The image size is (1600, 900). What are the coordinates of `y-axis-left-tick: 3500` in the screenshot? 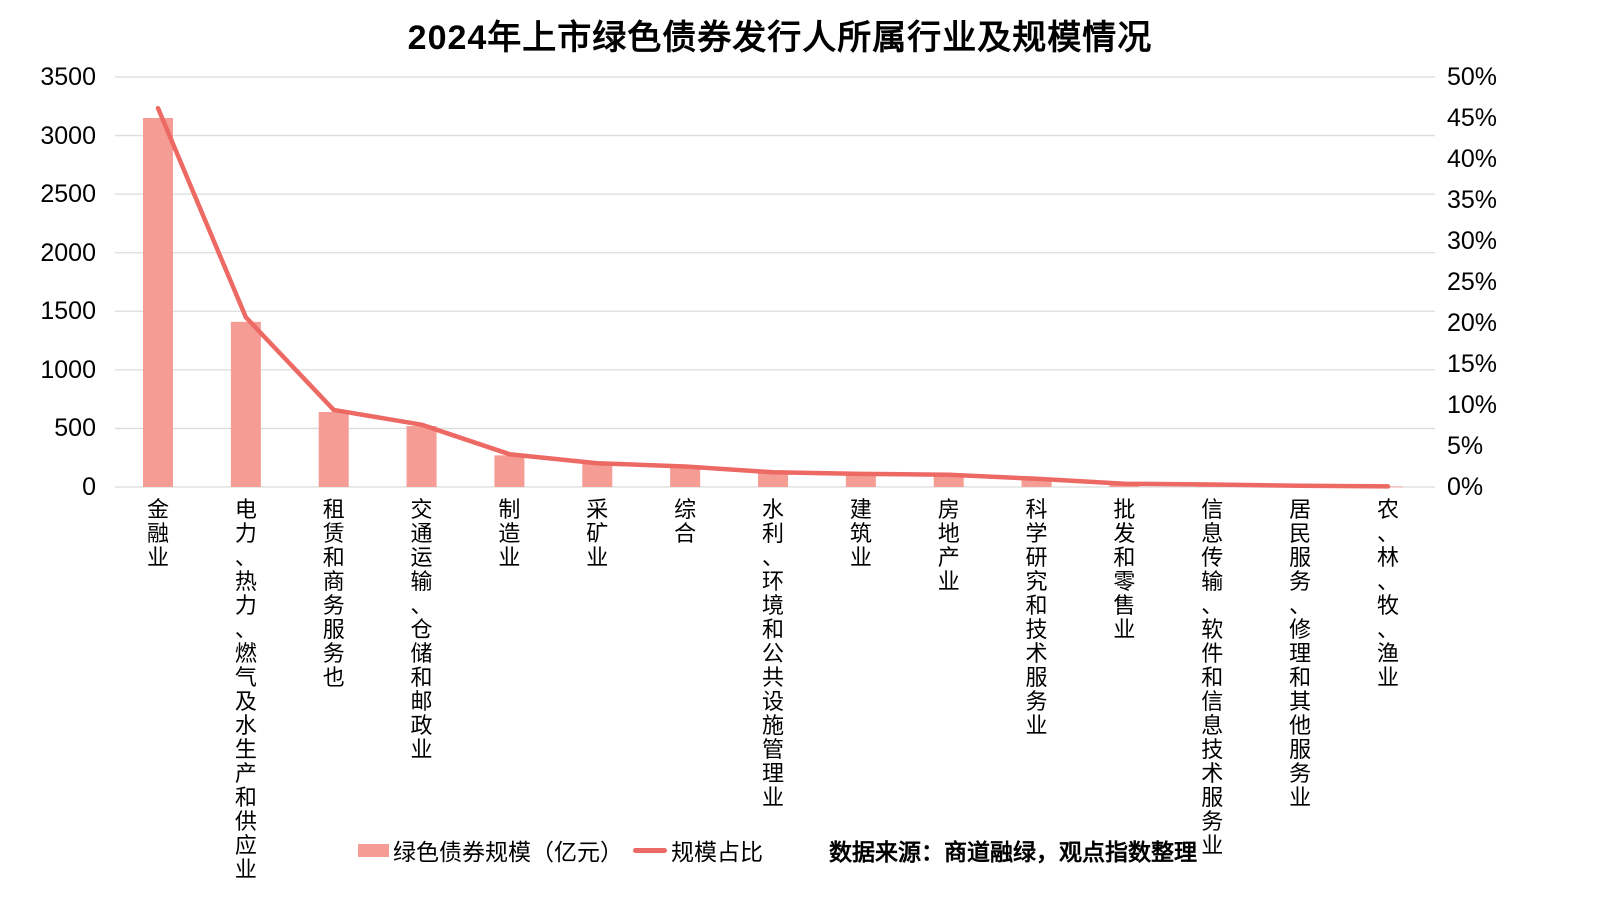 It's located at (68, 77).